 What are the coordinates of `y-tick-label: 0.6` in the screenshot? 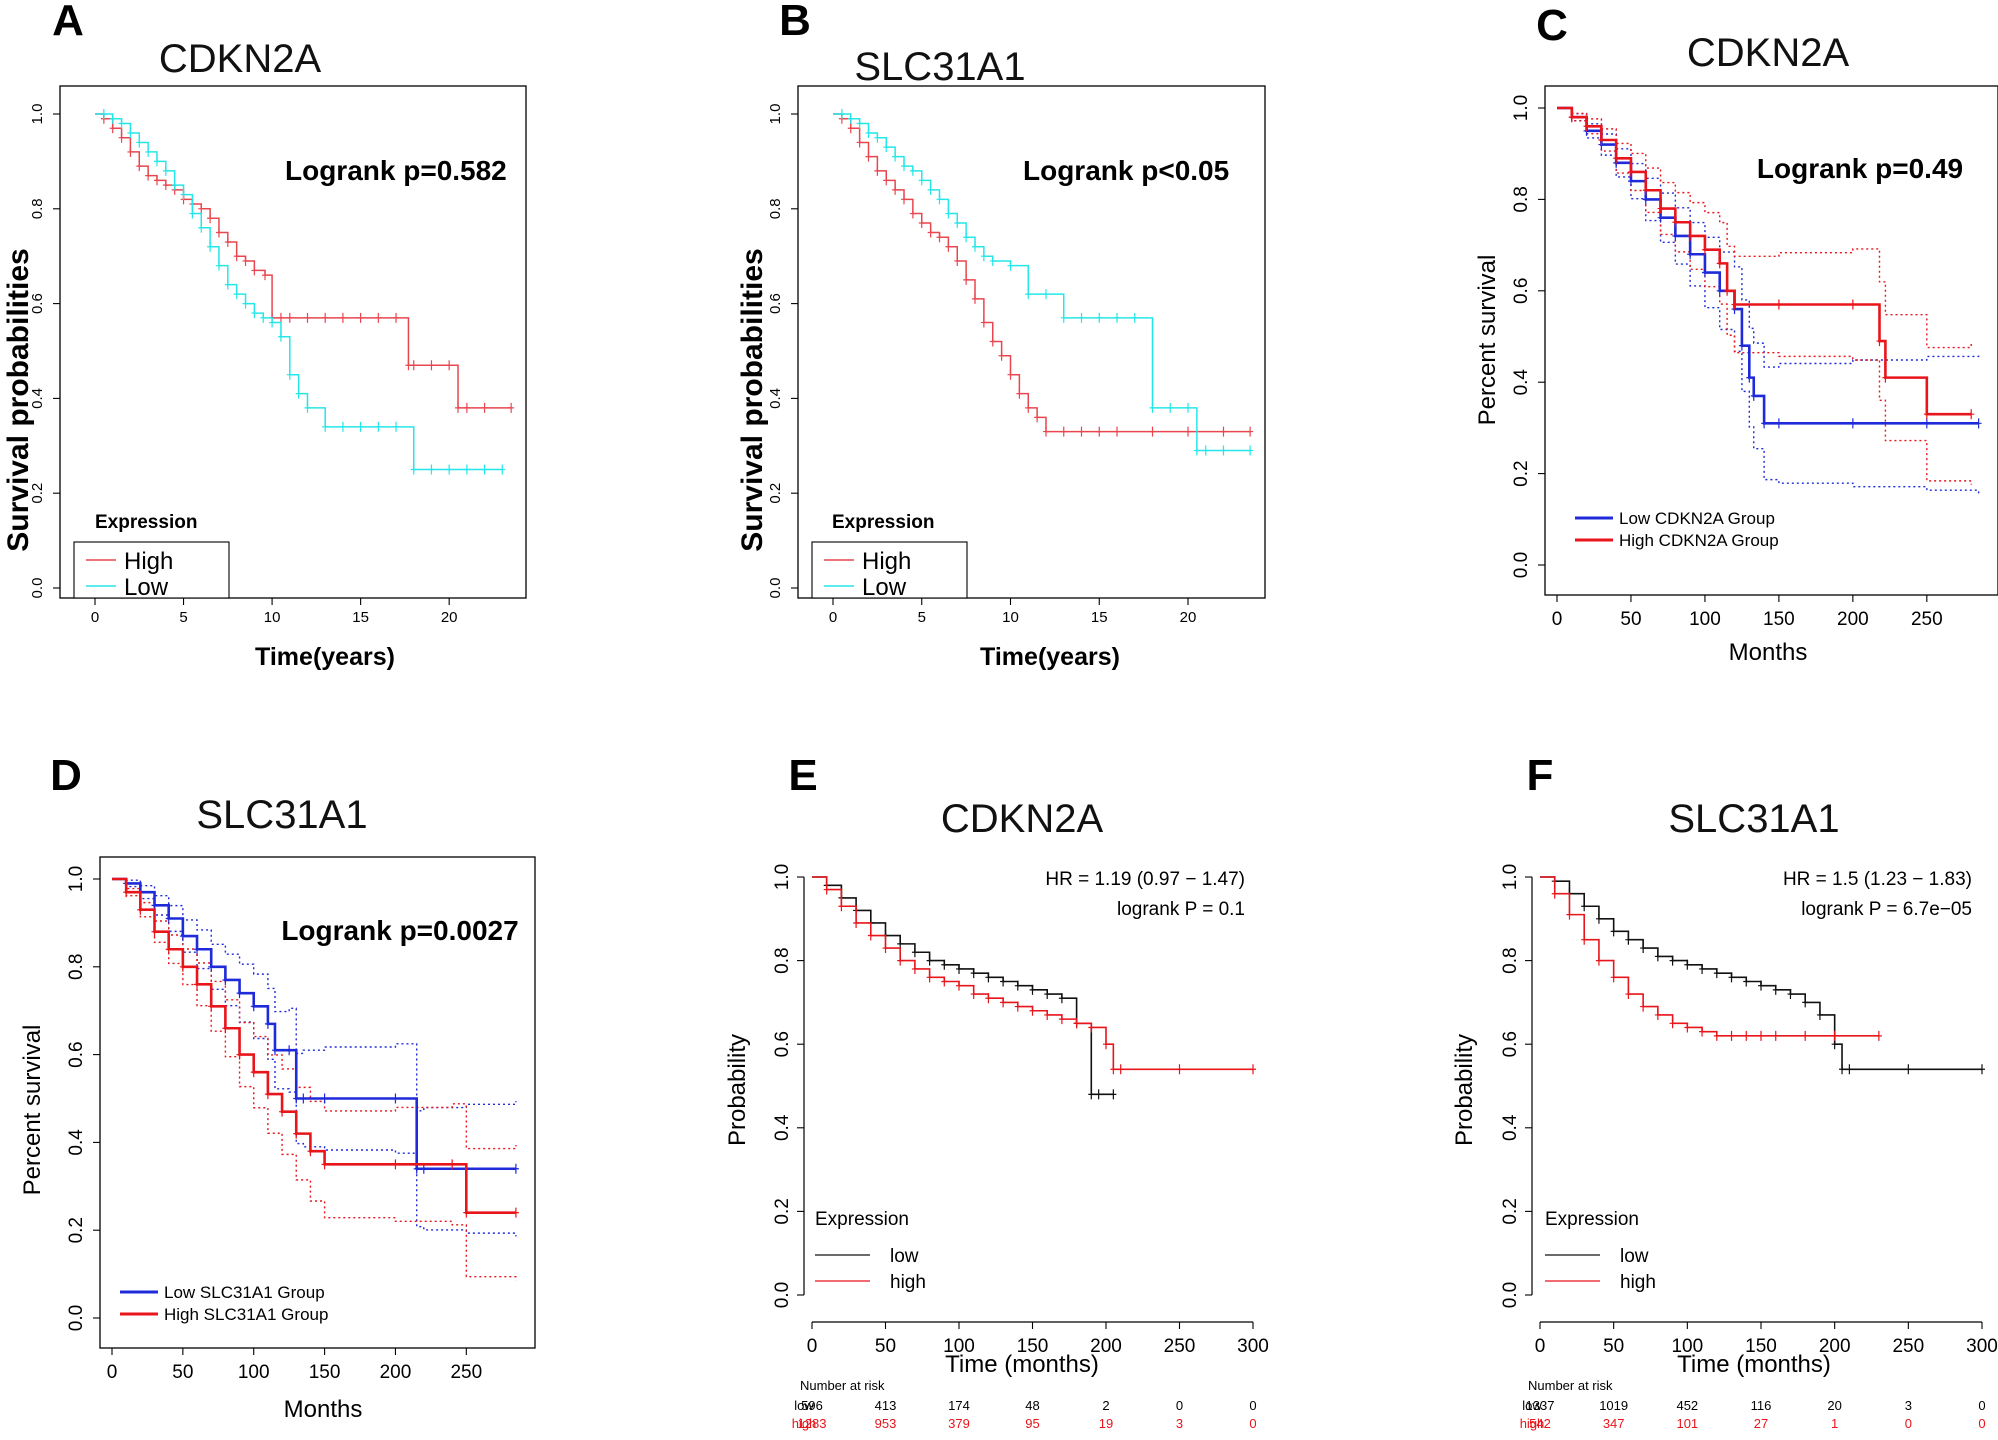 It's located at (1521, 291).